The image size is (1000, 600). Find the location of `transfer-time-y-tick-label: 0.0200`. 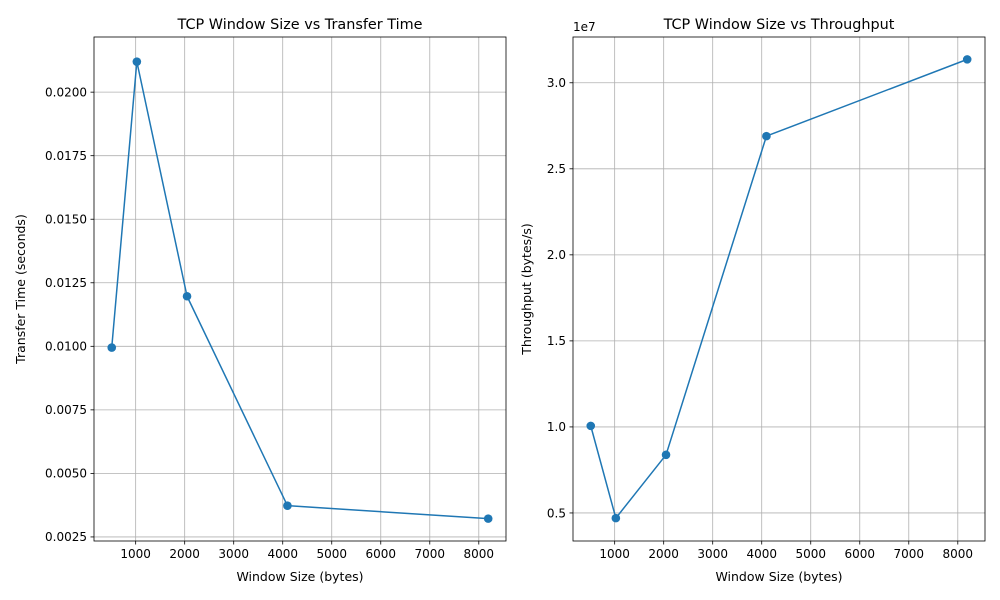

transfer-time-y-tick-label: 0.0200 is located at coordinates (66, 92).